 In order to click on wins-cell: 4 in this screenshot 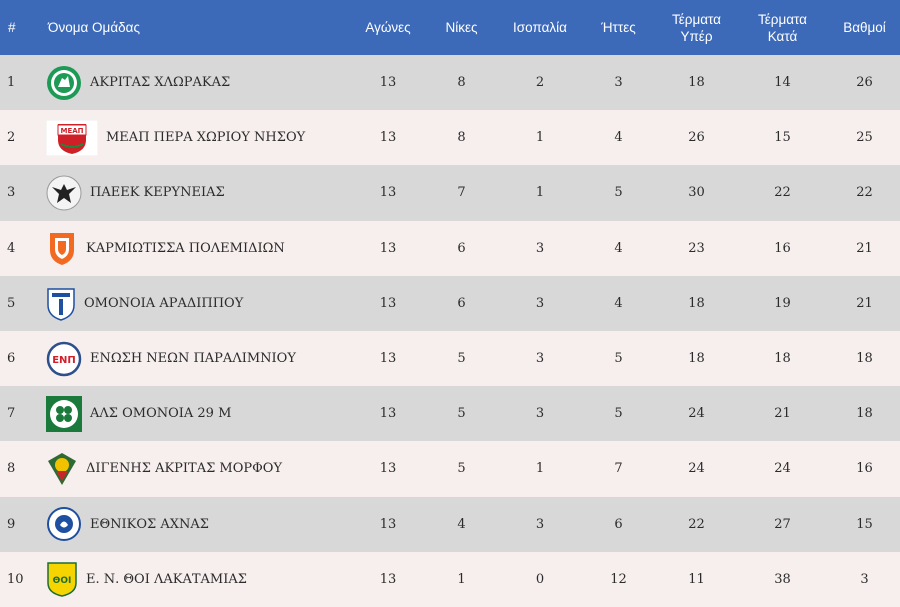, I will do `click(461, 524)`.